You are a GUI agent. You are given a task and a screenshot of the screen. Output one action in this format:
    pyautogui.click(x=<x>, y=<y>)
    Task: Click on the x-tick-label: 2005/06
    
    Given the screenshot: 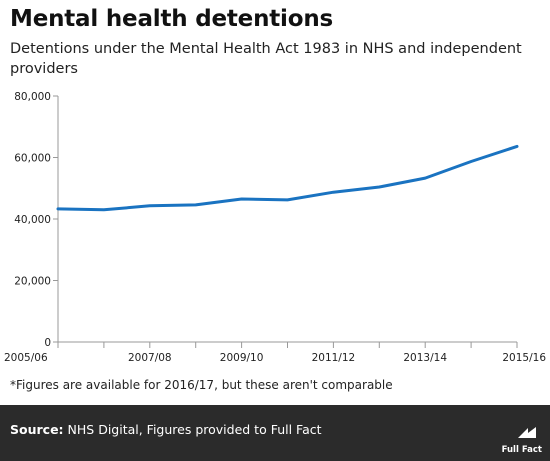 What is the action you would take?
    pyautogui.click(x=26, y=358)
    